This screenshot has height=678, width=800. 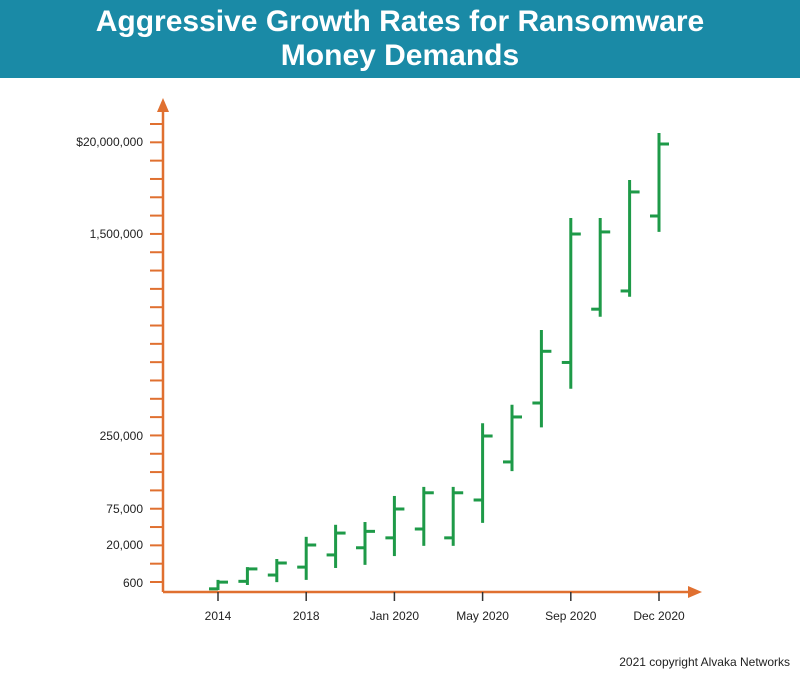 I want to click on copyright-text: 2021 copyright Alvaka Networks, so click(x=704, y=662).